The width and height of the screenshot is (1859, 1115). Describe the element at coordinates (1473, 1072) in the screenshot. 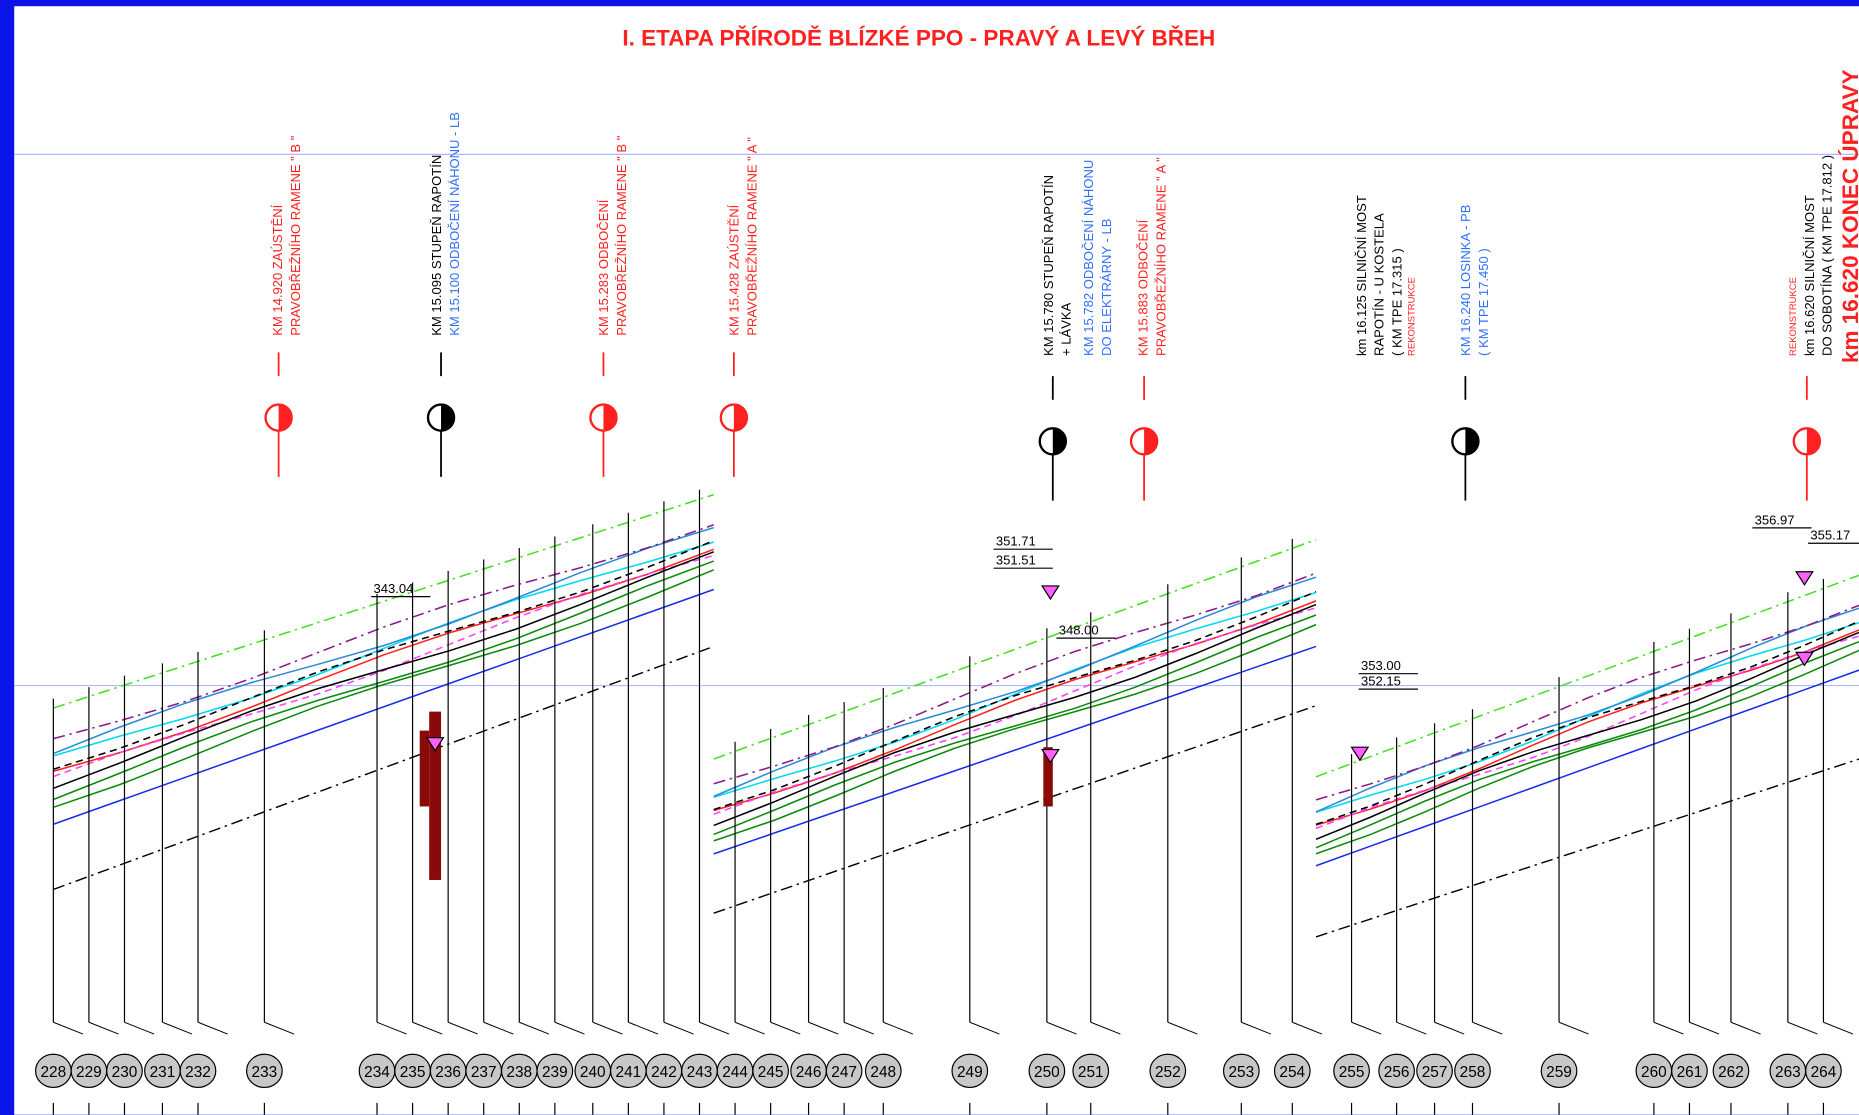

I see `station-label: 258` at that location.